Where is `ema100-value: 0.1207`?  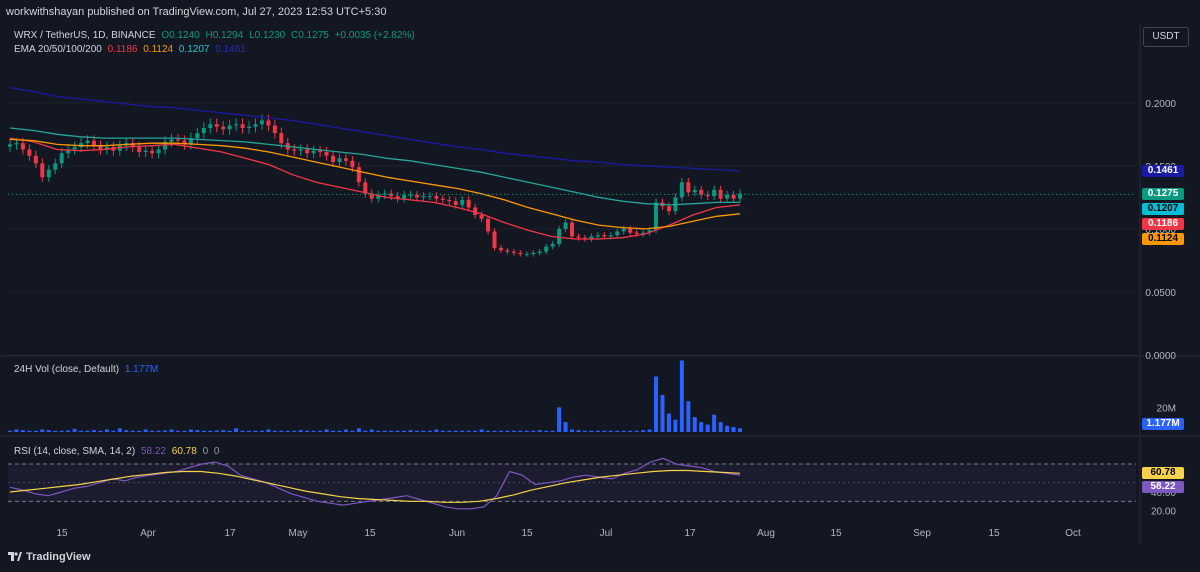
ema100-value: 0.1207 is located at coordinates (194, 49).